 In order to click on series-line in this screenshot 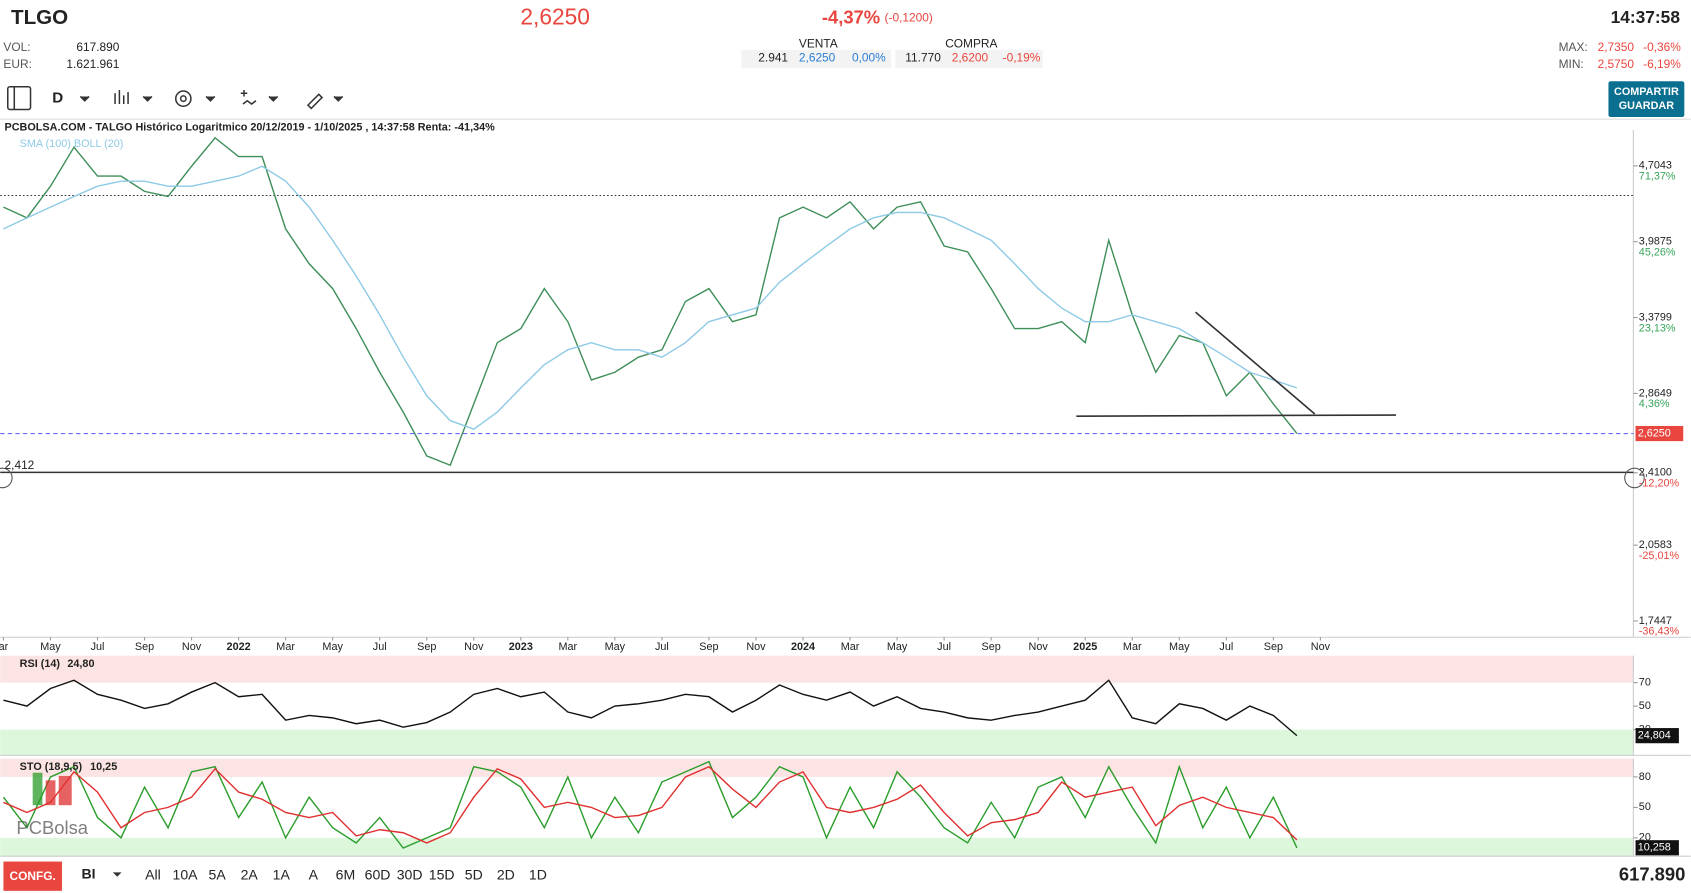, I will do `click(650, 804)`.